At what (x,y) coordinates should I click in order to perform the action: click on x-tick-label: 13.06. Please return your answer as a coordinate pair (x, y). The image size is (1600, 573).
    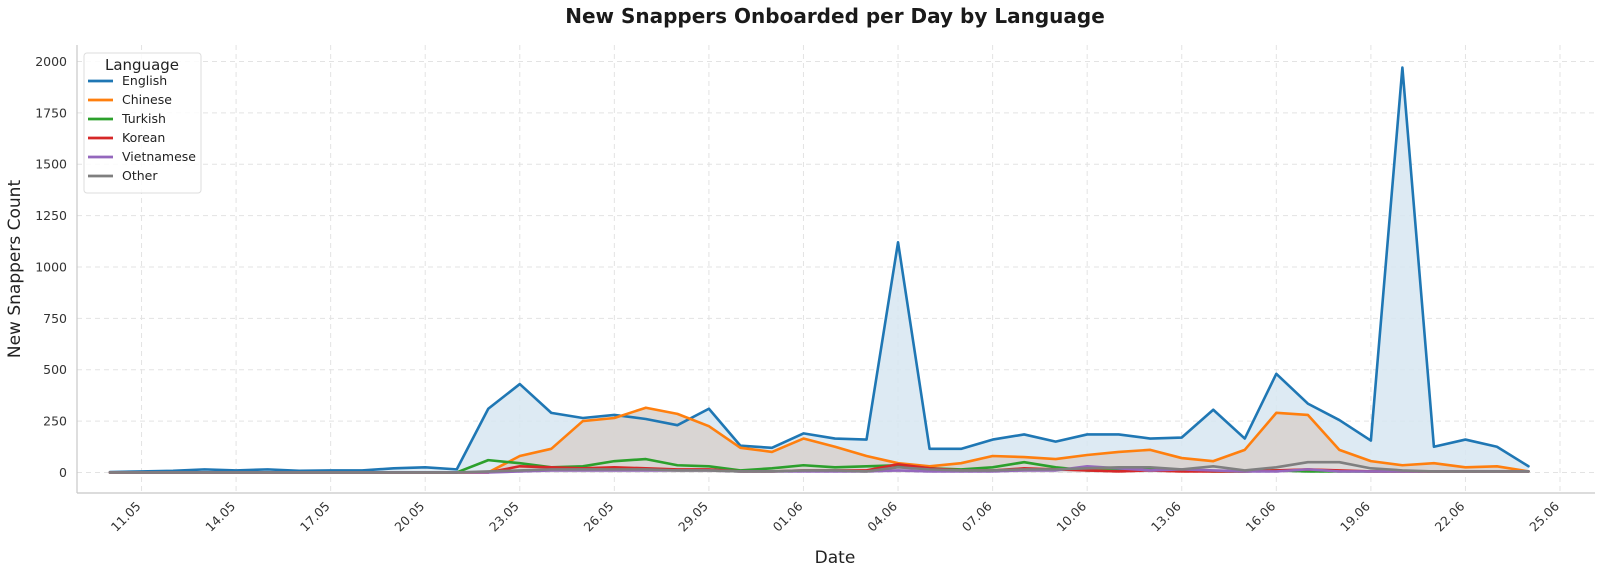
    Looking at the image, I should click on (1166, 516).